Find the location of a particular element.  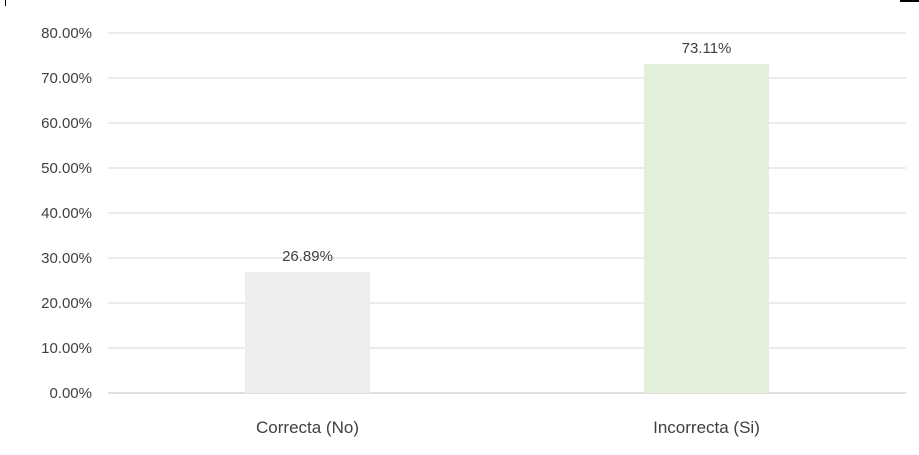

crop-edge-mark-right is located at coordinates (909, 1).